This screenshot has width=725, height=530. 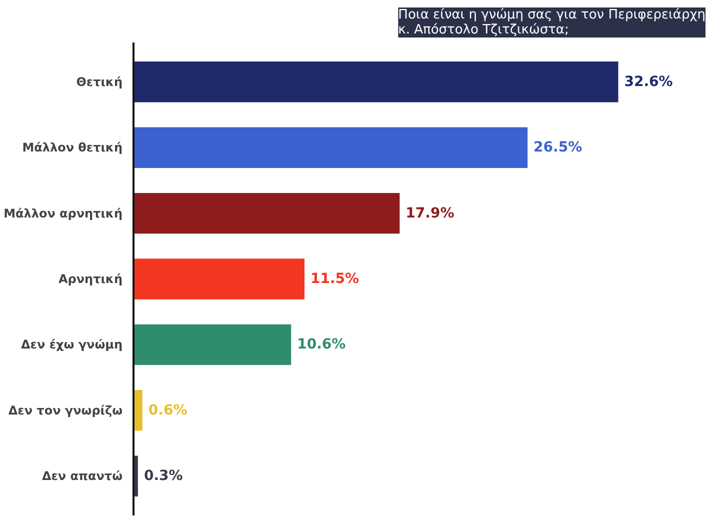 What do you see at coordinates (72, 345) in the screenshot?
I see `y-tick-label: Δεν έχω γνώμη` at bounding box center [72, 345].